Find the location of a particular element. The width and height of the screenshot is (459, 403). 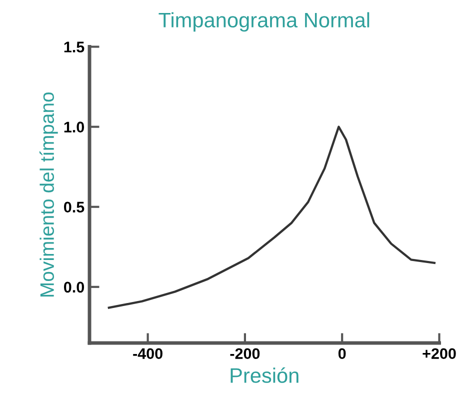

y-tick-label: 0.0 is located at coordinates (74, 287).